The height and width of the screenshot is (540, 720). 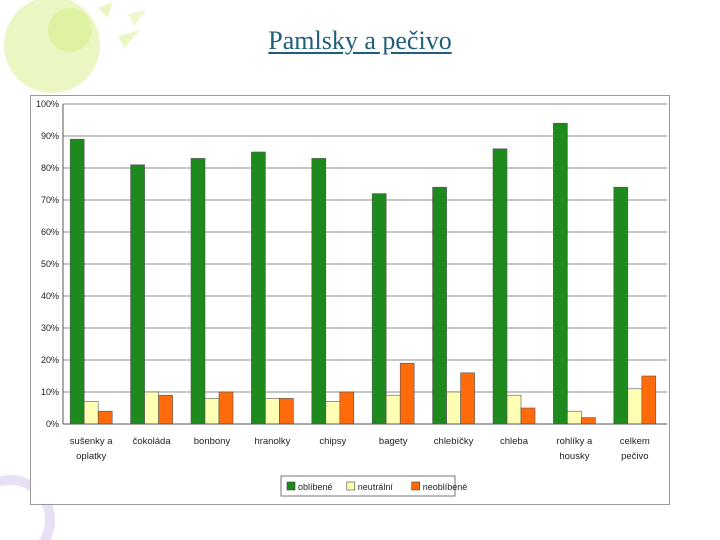 I want to click on legend-label: oblíbené, so click(x=315, y=487).